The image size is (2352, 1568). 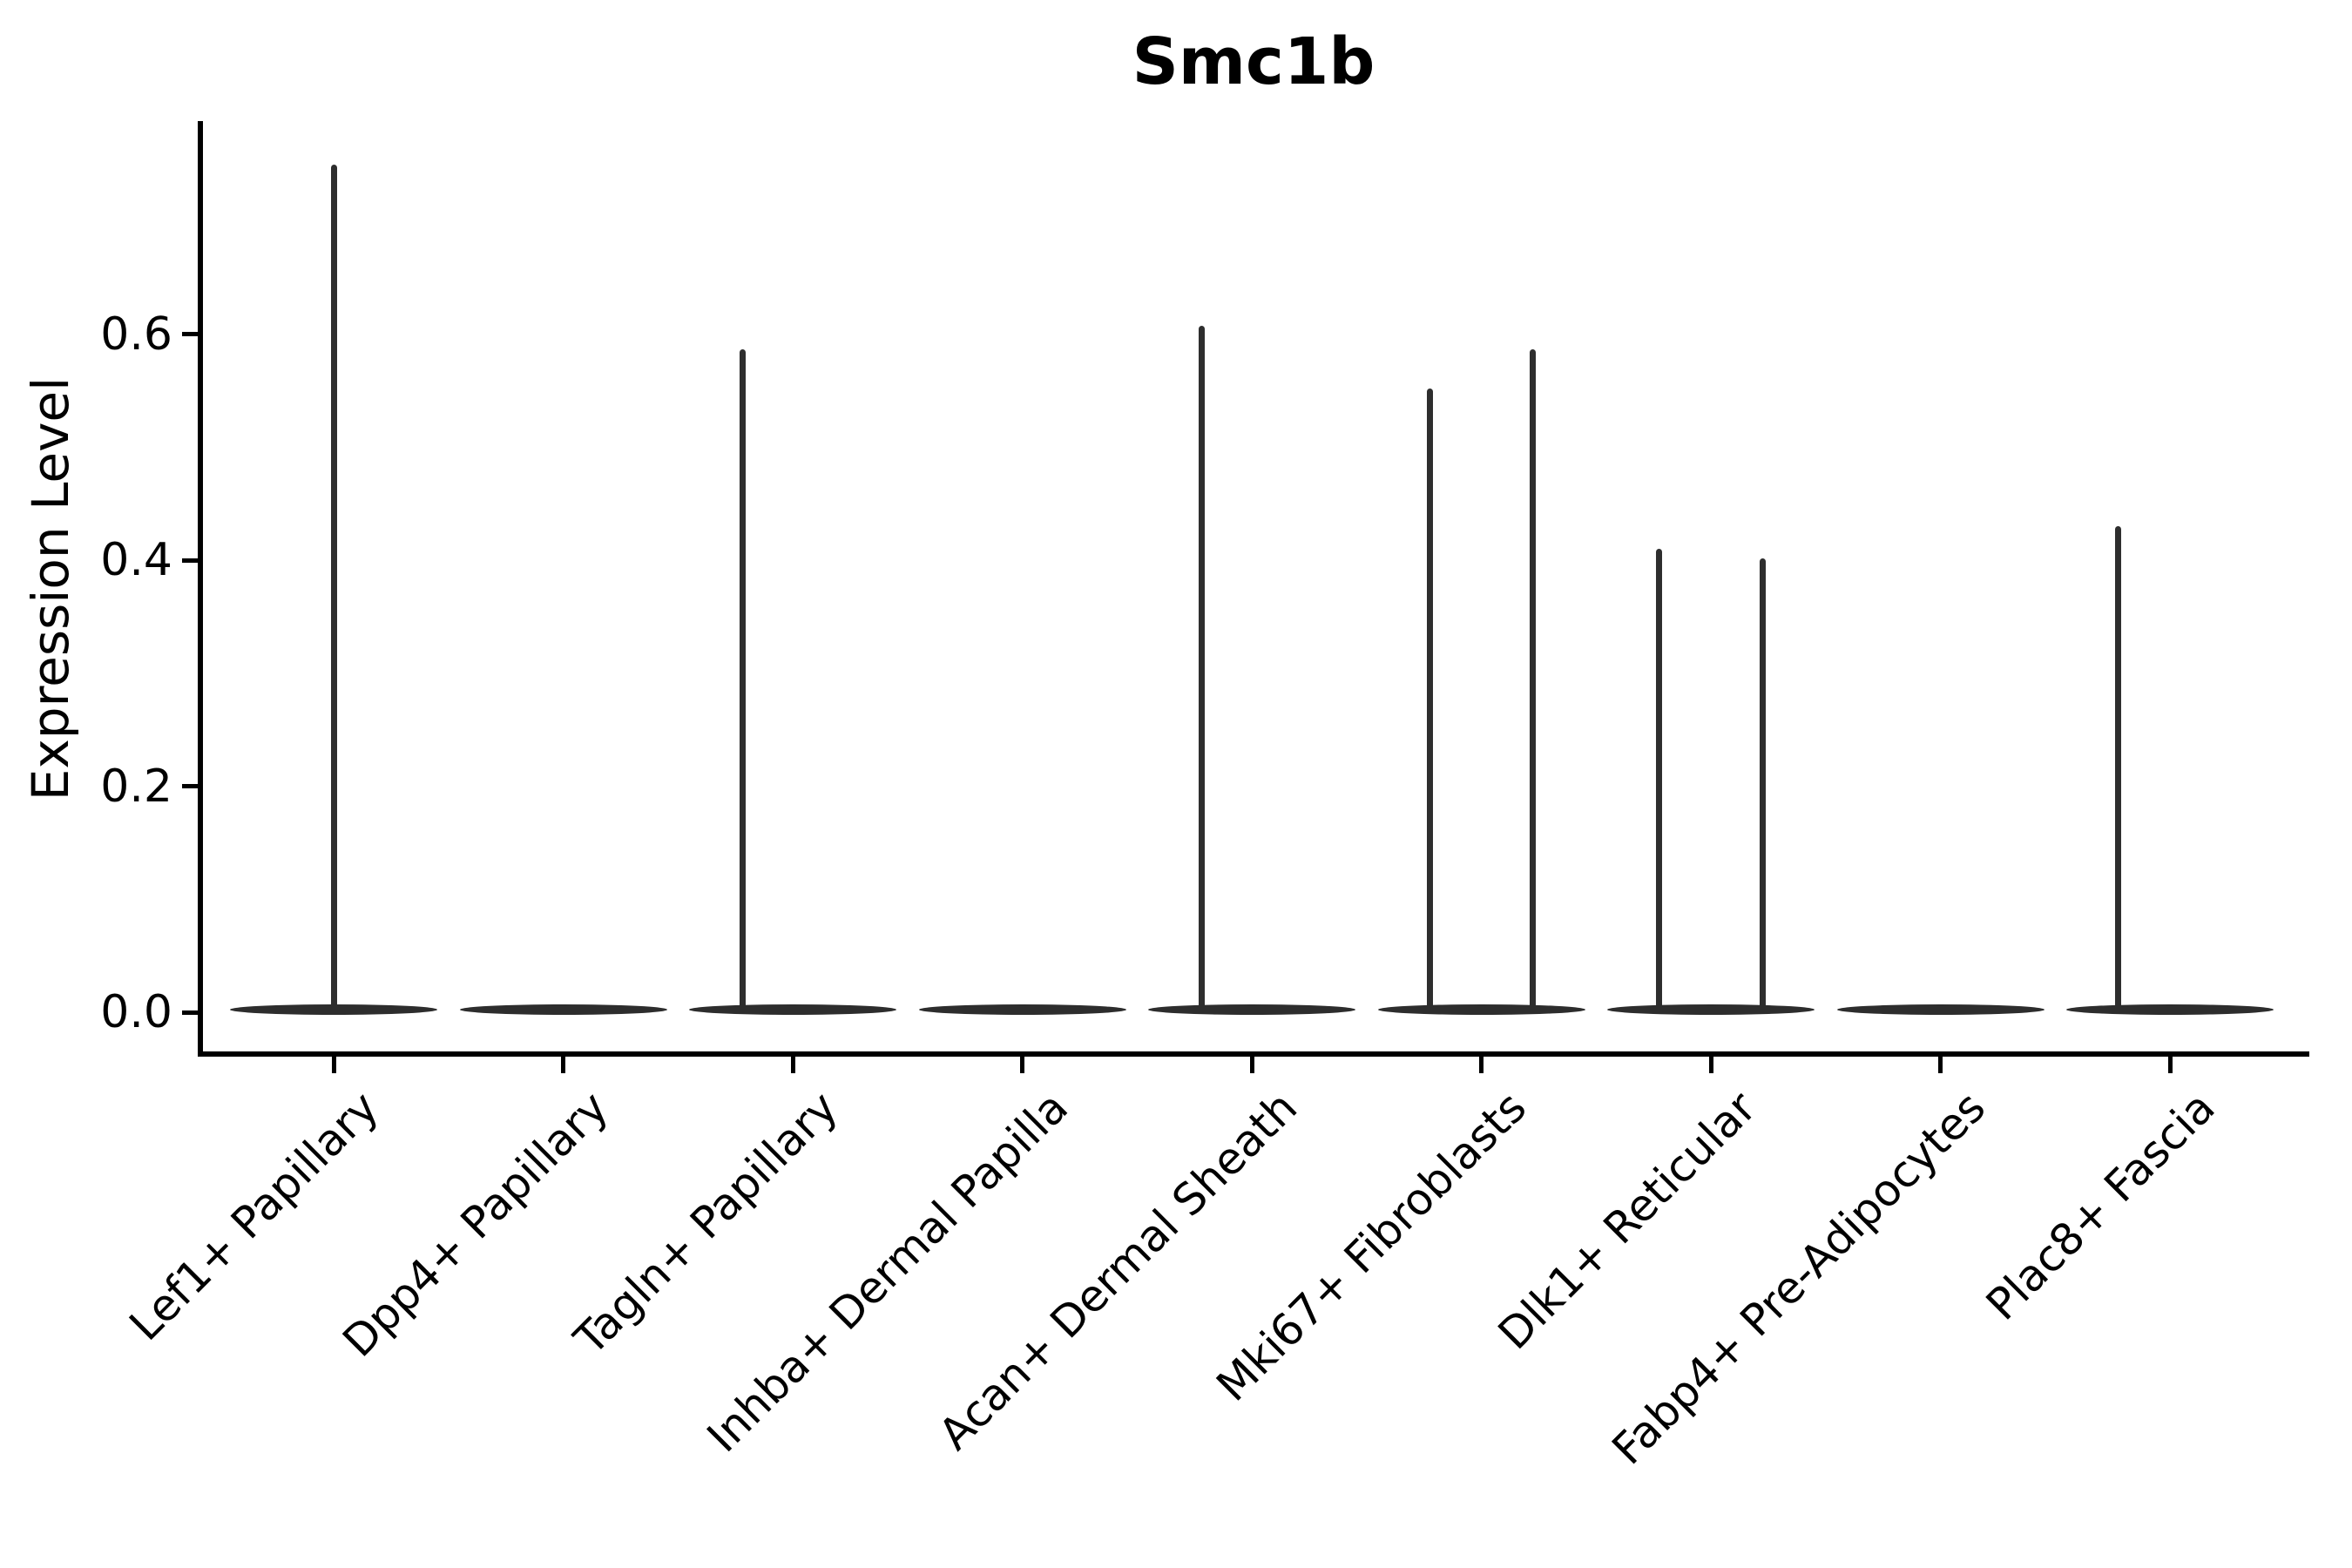 What do you see at coordinates (136, 560) in the screenshot?
I see `y-tick-label: 0.4` at bounding box center [136, 560].